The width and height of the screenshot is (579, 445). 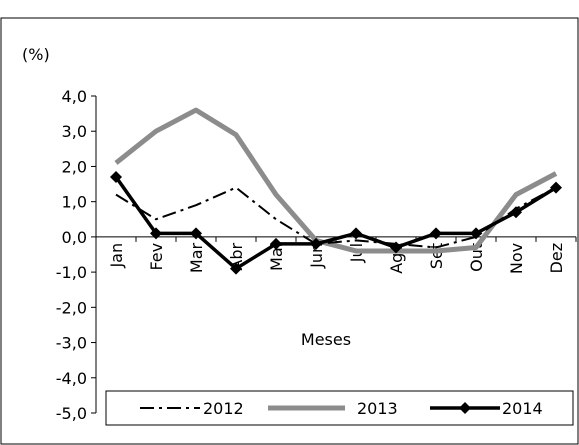 What do you see at coordinates (74, 96) in the screenshot?
I see `y-tick-label: 4,0` at bounding box center [74, 96].